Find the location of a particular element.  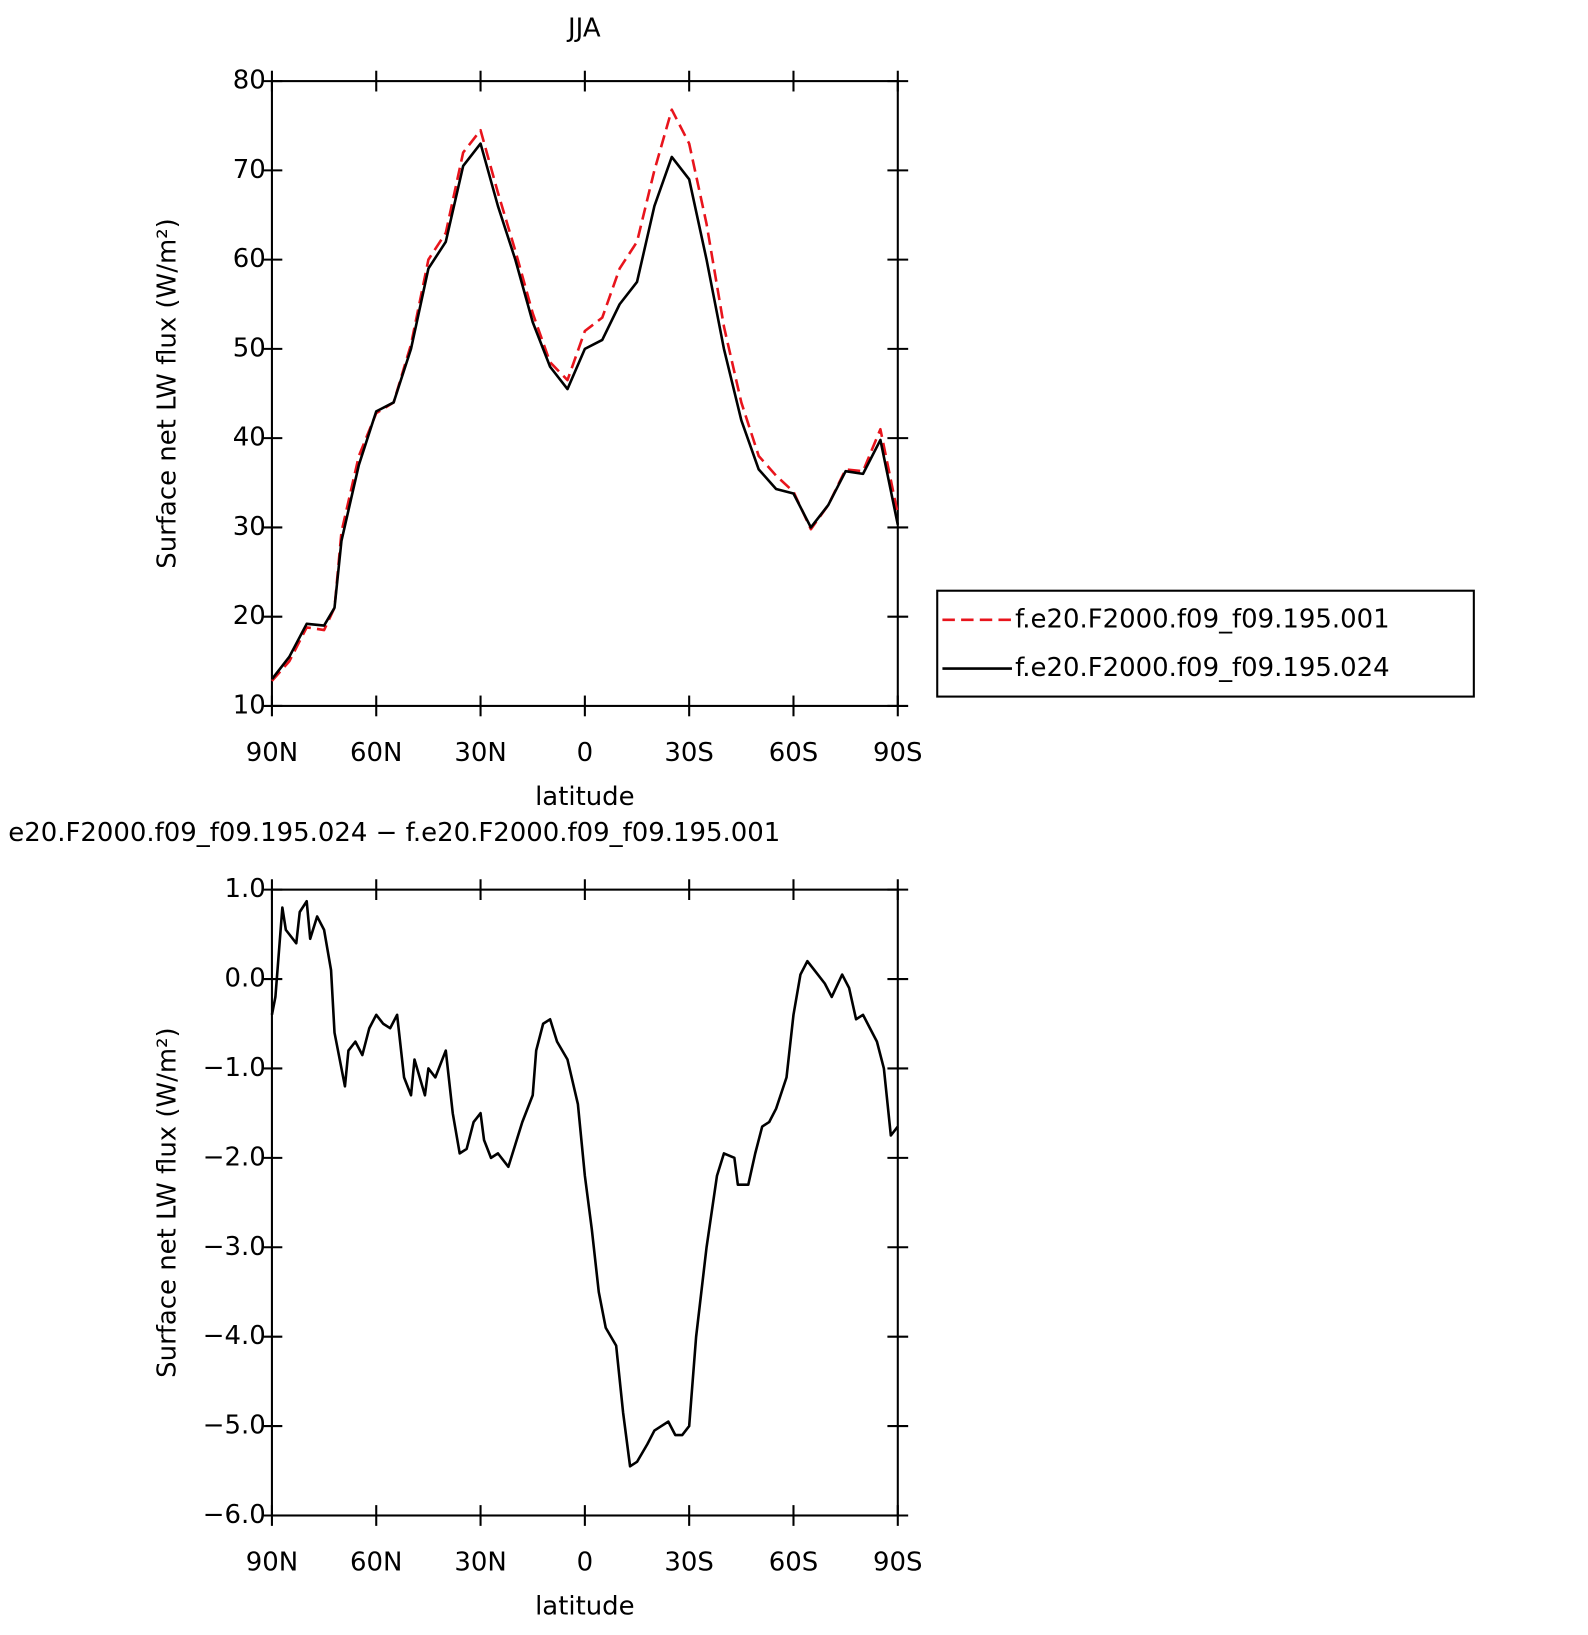

legend-label: f.e20.F2000.f09_f09.195.024 is located at coordinates (1202, 668).